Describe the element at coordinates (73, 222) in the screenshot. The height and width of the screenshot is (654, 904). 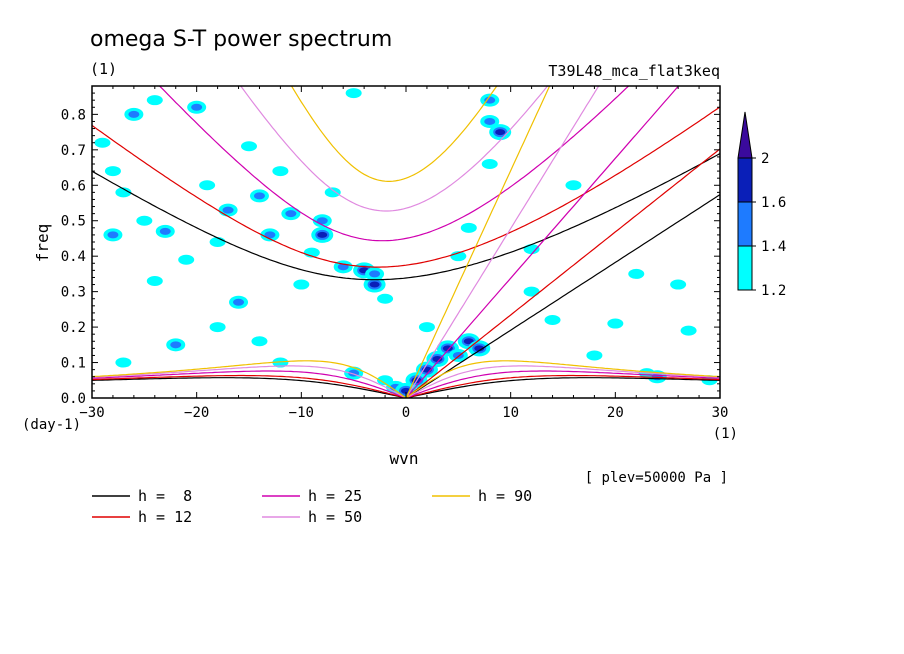
I see `y-tick-label: 0.5` at that location.